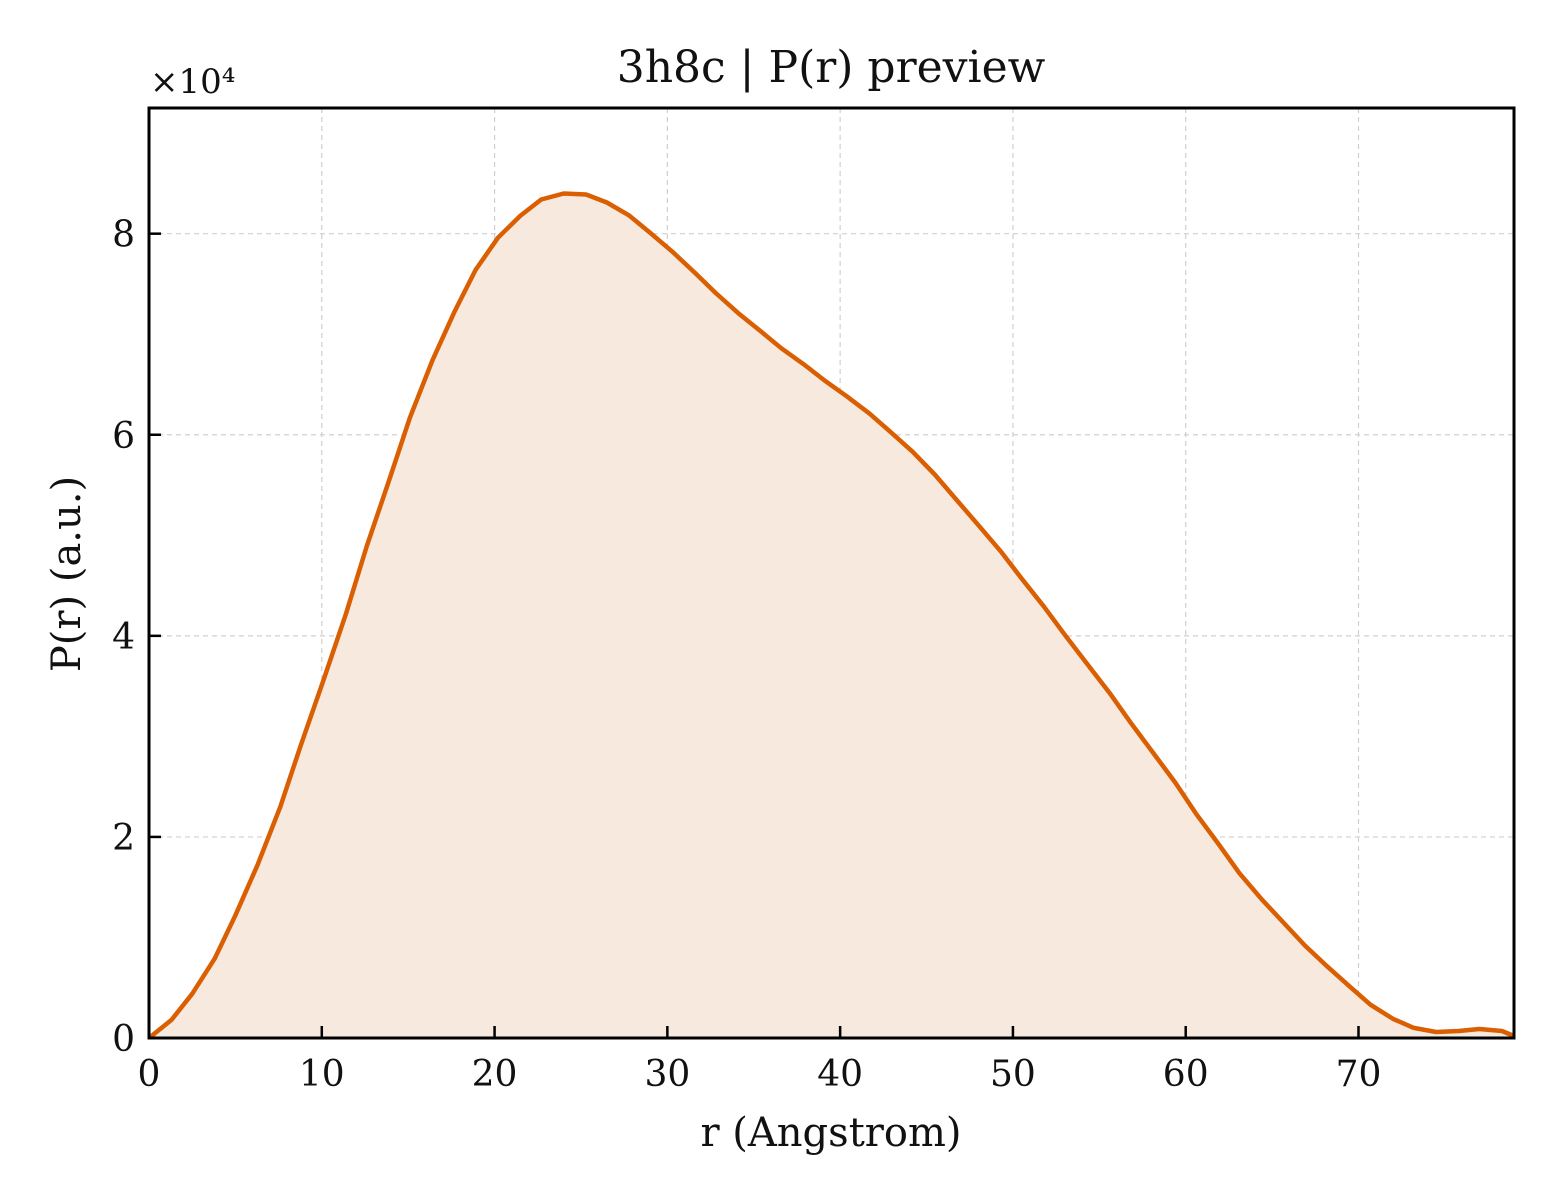 This screenshot has height=1200, width=1560. I want to click on y-axis-multiplier: ×10⁴, so click(192, 82).